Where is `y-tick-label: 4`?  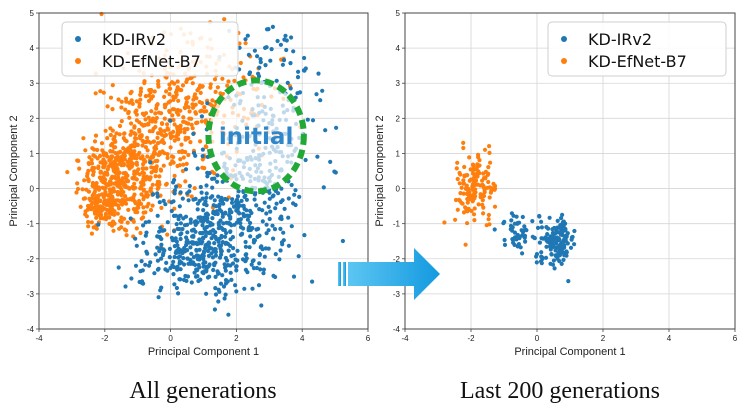
y-tick-label: 4 is located at coordinates (398, 48).